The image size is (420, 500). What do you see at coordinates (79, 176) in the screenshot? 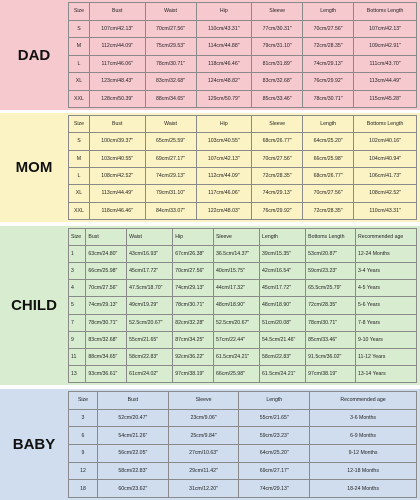
I see `cell: L` at bounding box center [79, 176].